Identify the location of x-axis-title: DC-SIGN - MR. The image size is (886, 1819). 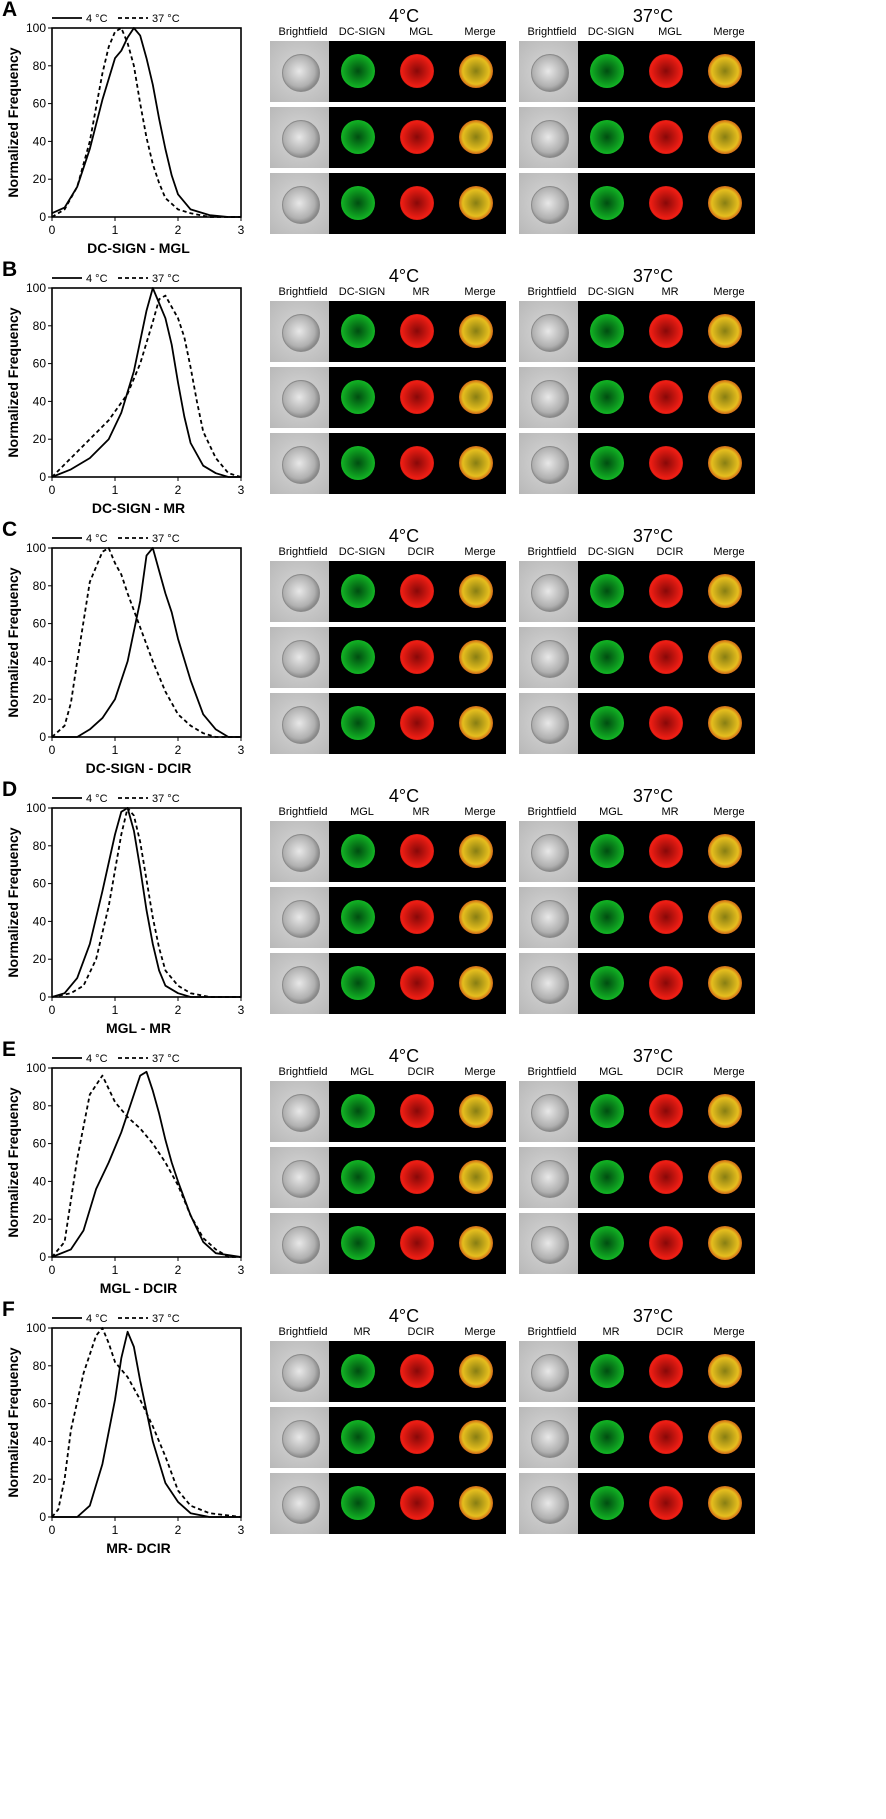
(138, 507).